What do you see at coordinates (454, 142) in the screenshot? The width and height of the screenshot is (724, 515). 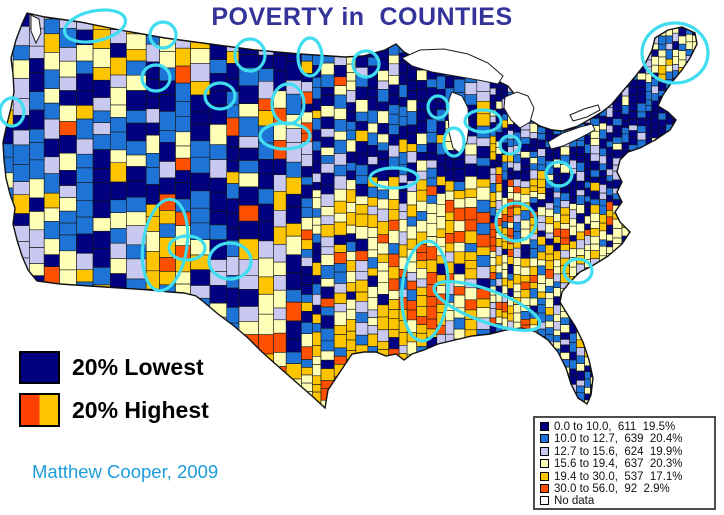 I see `highlight-ellipse-lake-michigan-shore` at bounding box center [454, 142].